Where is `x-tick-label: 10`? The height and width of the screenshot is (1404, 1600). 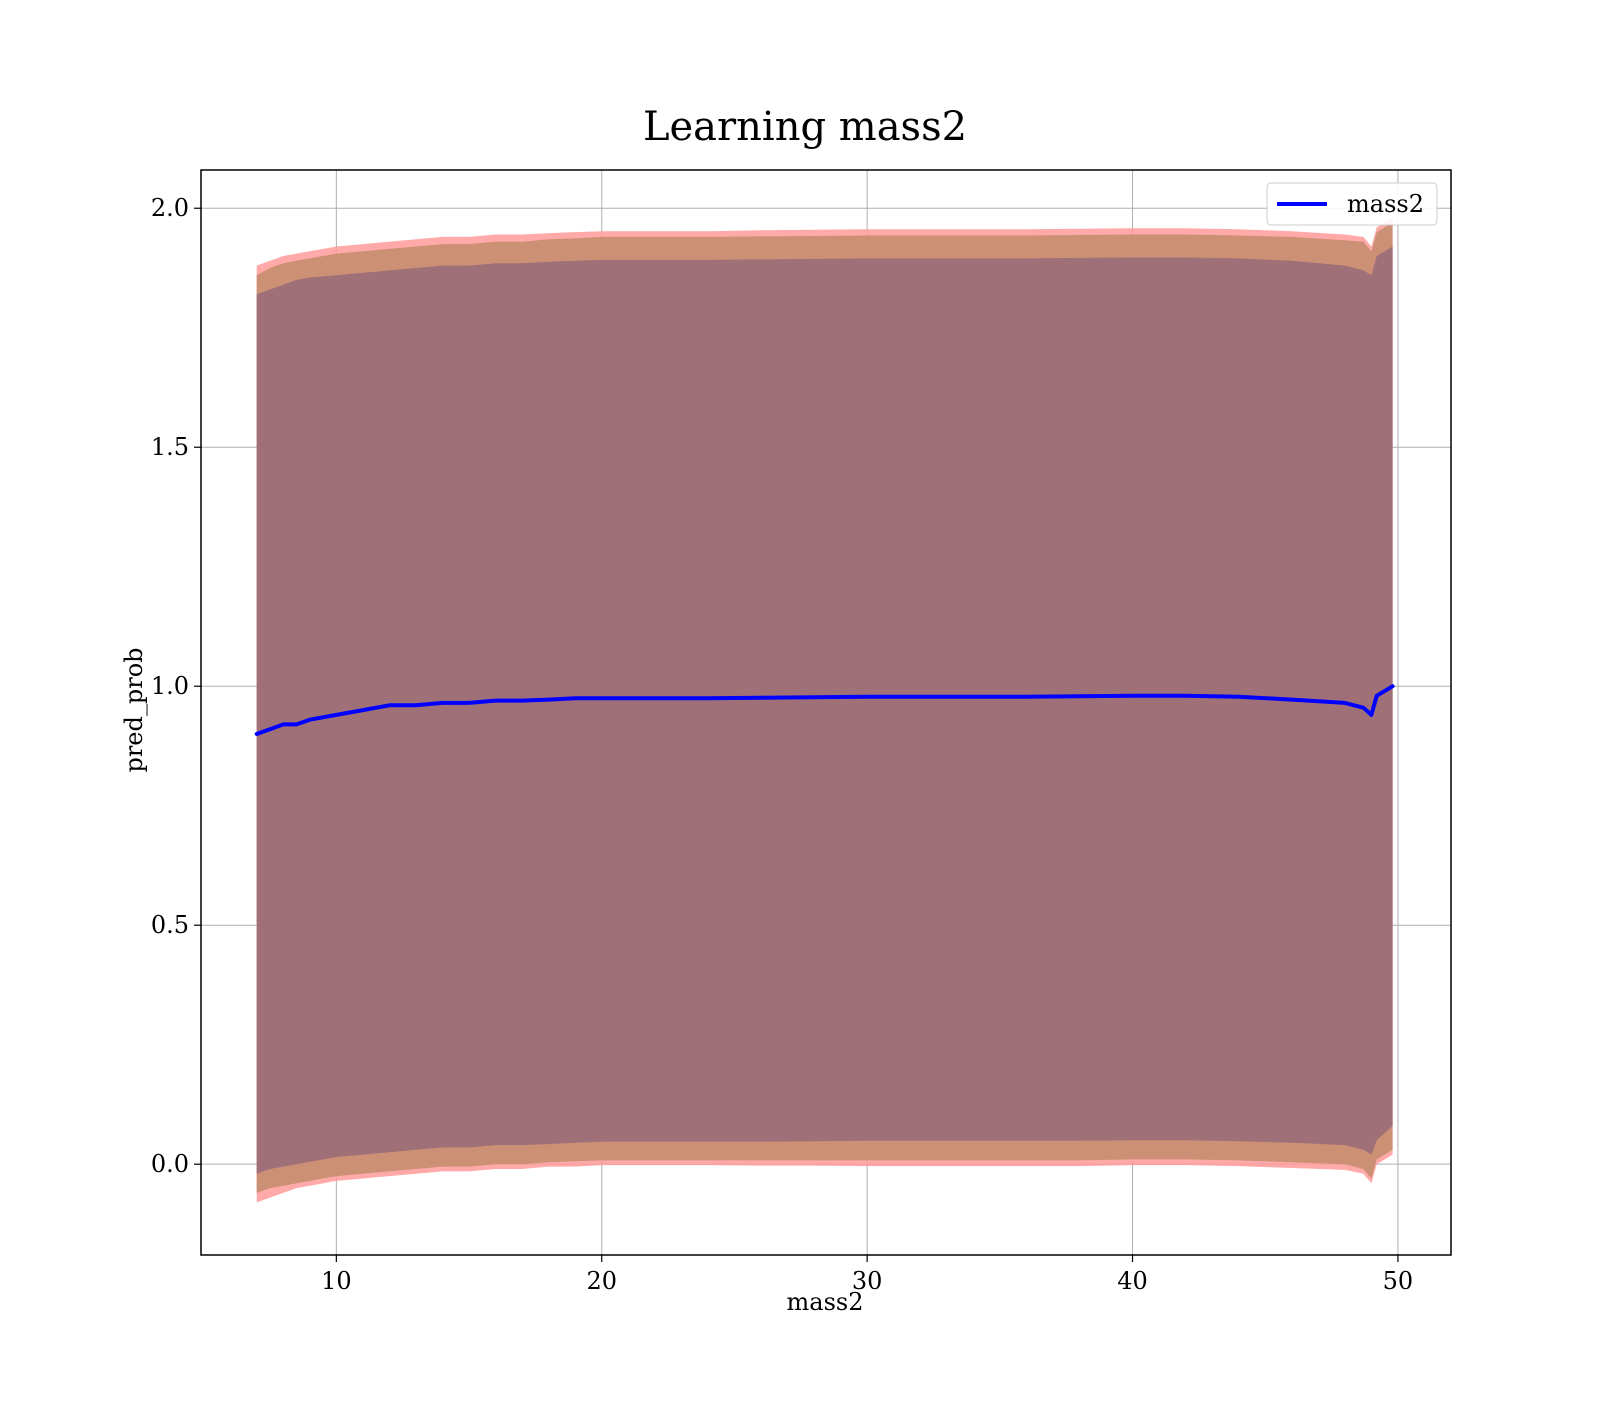
x-tick-label: 10 is located at coordinates (336, 1281).